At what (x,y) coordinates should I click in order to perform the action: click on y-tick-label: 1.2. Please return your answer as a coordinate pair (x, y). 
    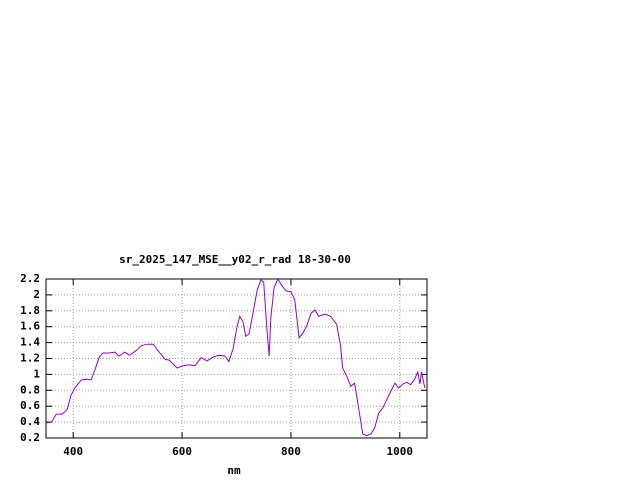
    Looking at the image, I should click on (30, 358).